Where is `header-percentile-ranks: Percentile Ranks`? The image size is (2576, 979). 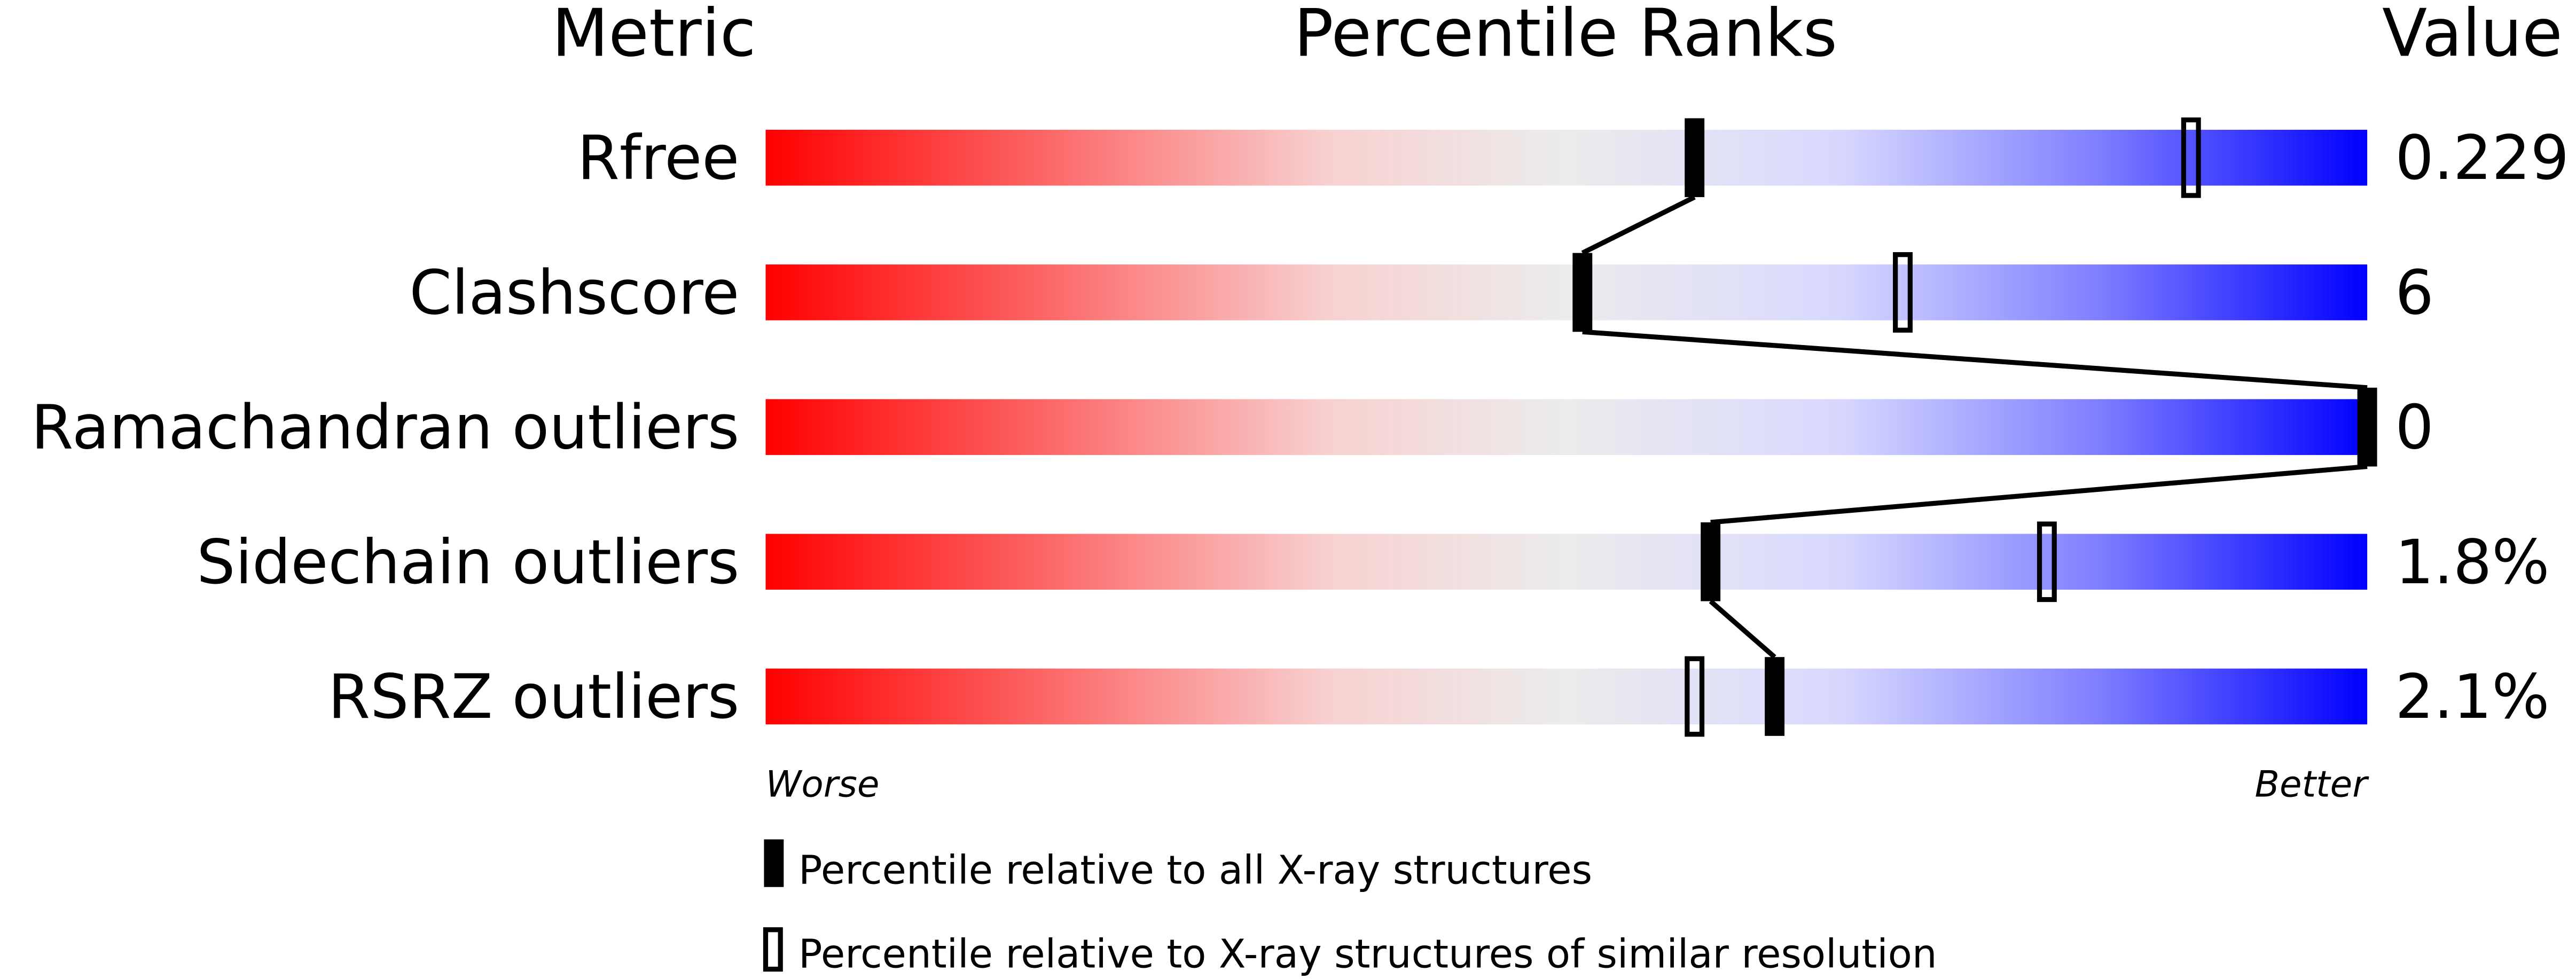 header-percentile-ranks: Percentile Ranks is located at coordinates (1565, 36).